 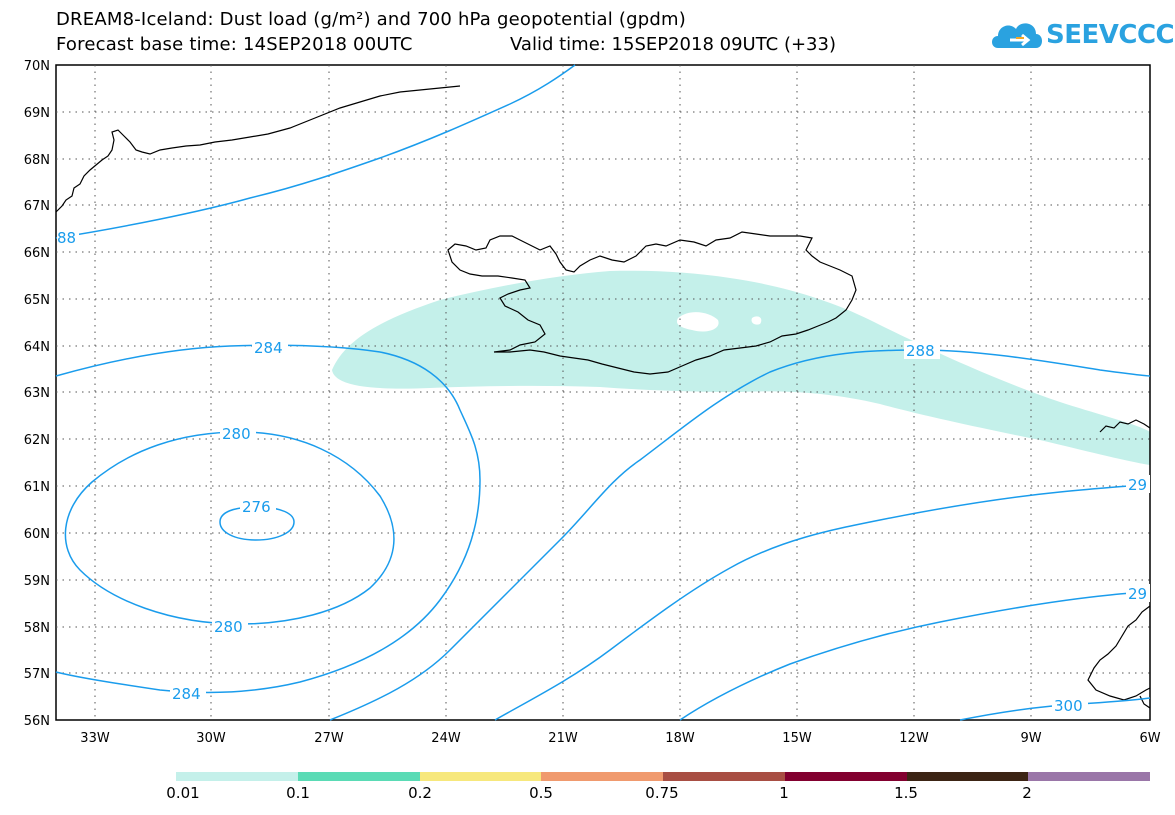 What do you see at coordinates (183, 793) in the screenshot?
I see `legend-tick: 0.01` at bounding box center [183, 793].